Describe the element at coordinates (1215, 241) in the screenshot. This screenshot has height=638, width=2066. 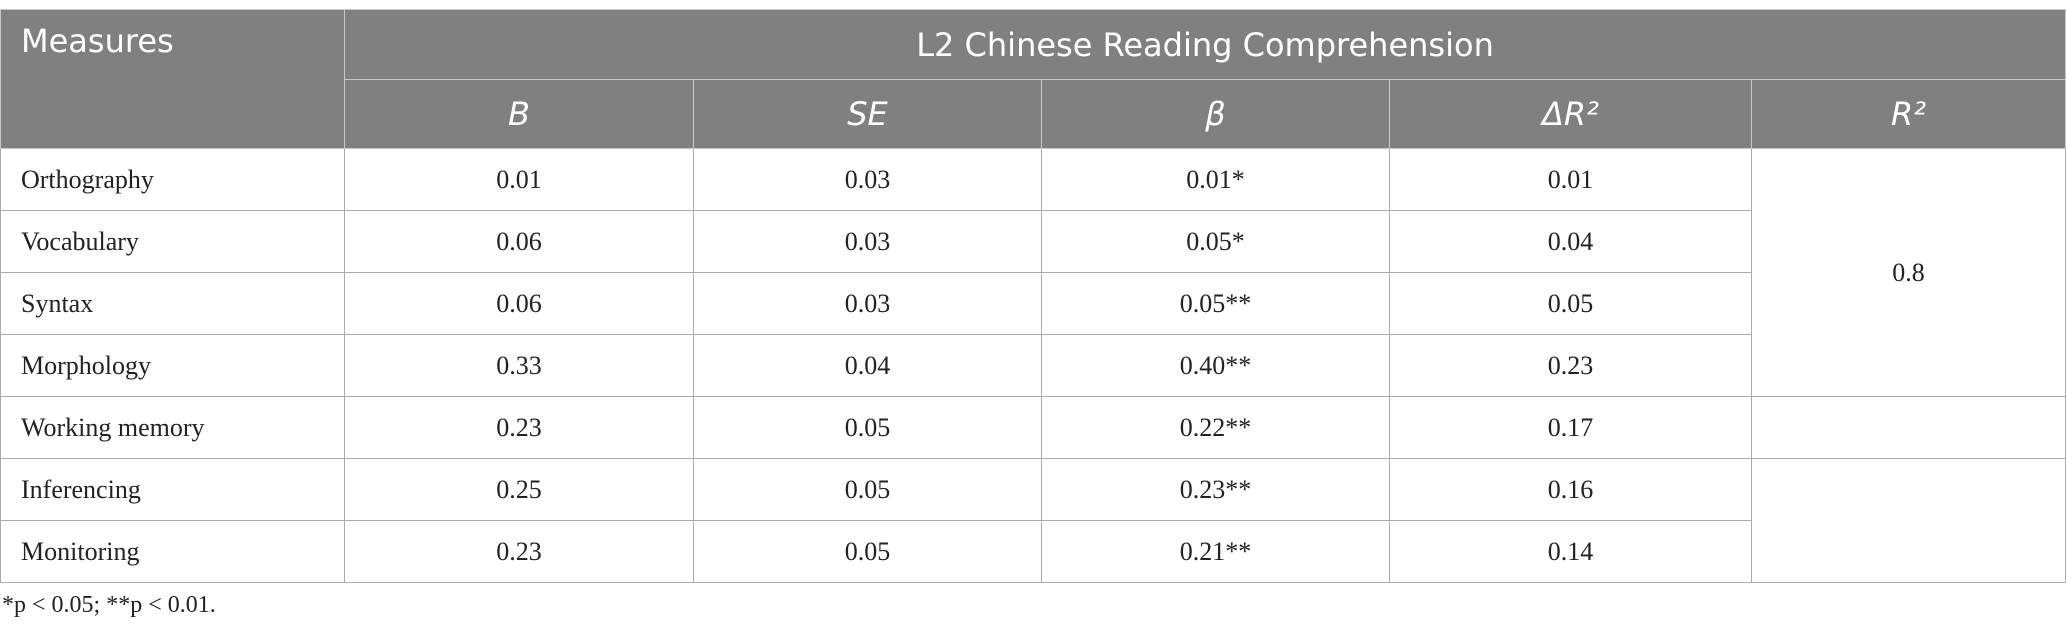
I see `table-cell: 0.05*` at that location.